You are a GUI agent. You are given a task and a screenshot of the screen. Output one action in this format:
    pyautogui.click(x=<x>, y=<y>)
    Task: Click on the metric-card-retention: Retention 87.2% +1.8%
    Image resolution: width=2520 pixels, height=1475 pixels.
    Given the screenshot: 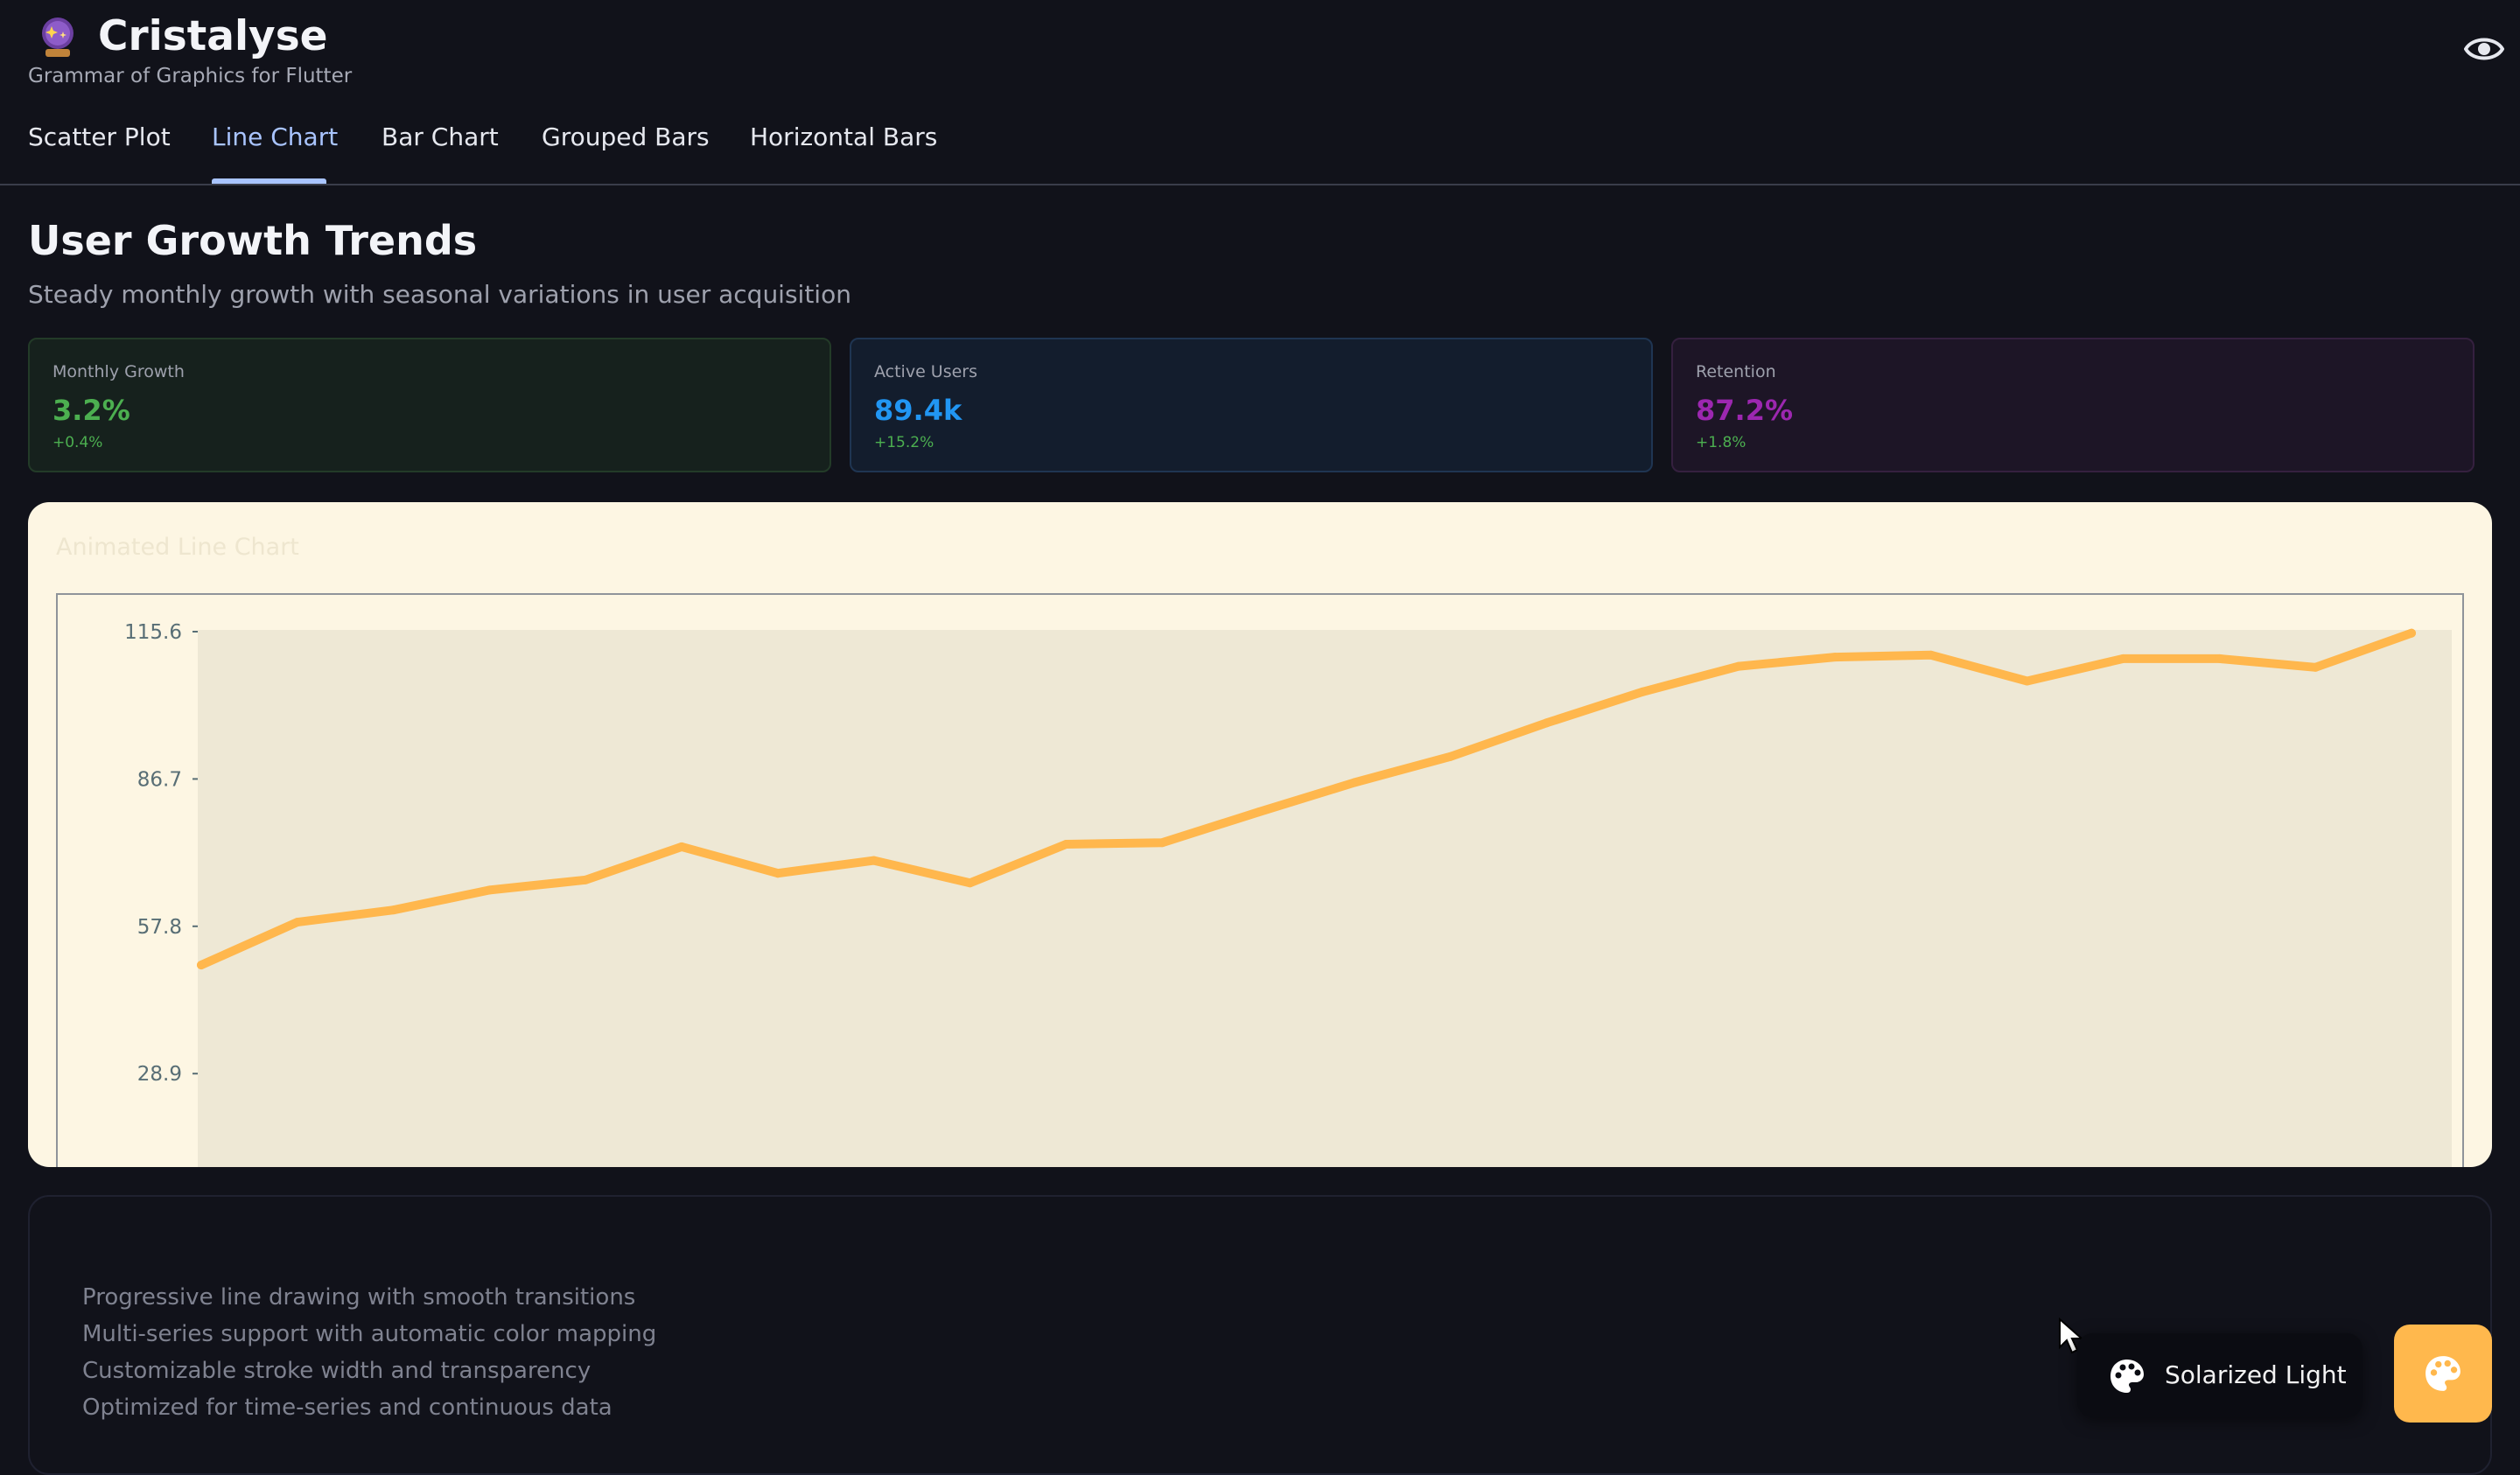 What is the action you would take?
    pyautogui.click(x=2072, y=405)
    